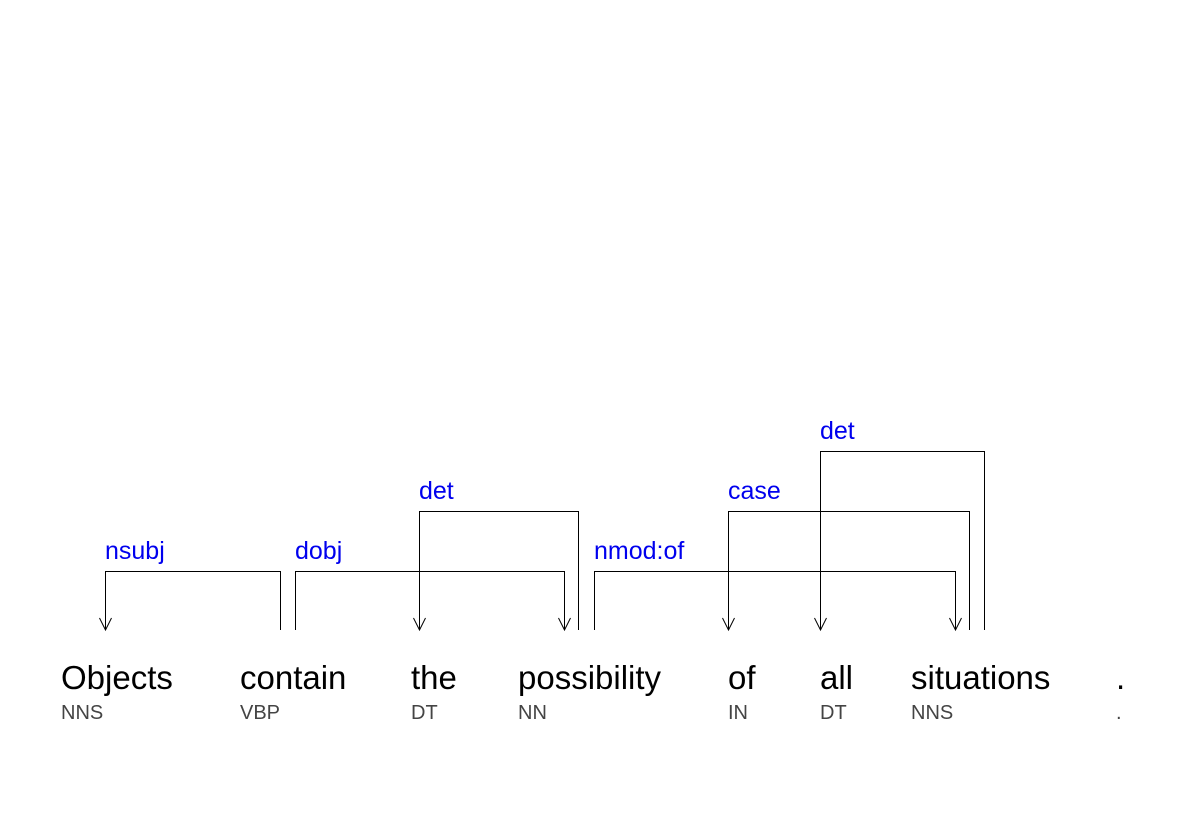  I want to click on relation-label: nmod:of, so click(639, 551).